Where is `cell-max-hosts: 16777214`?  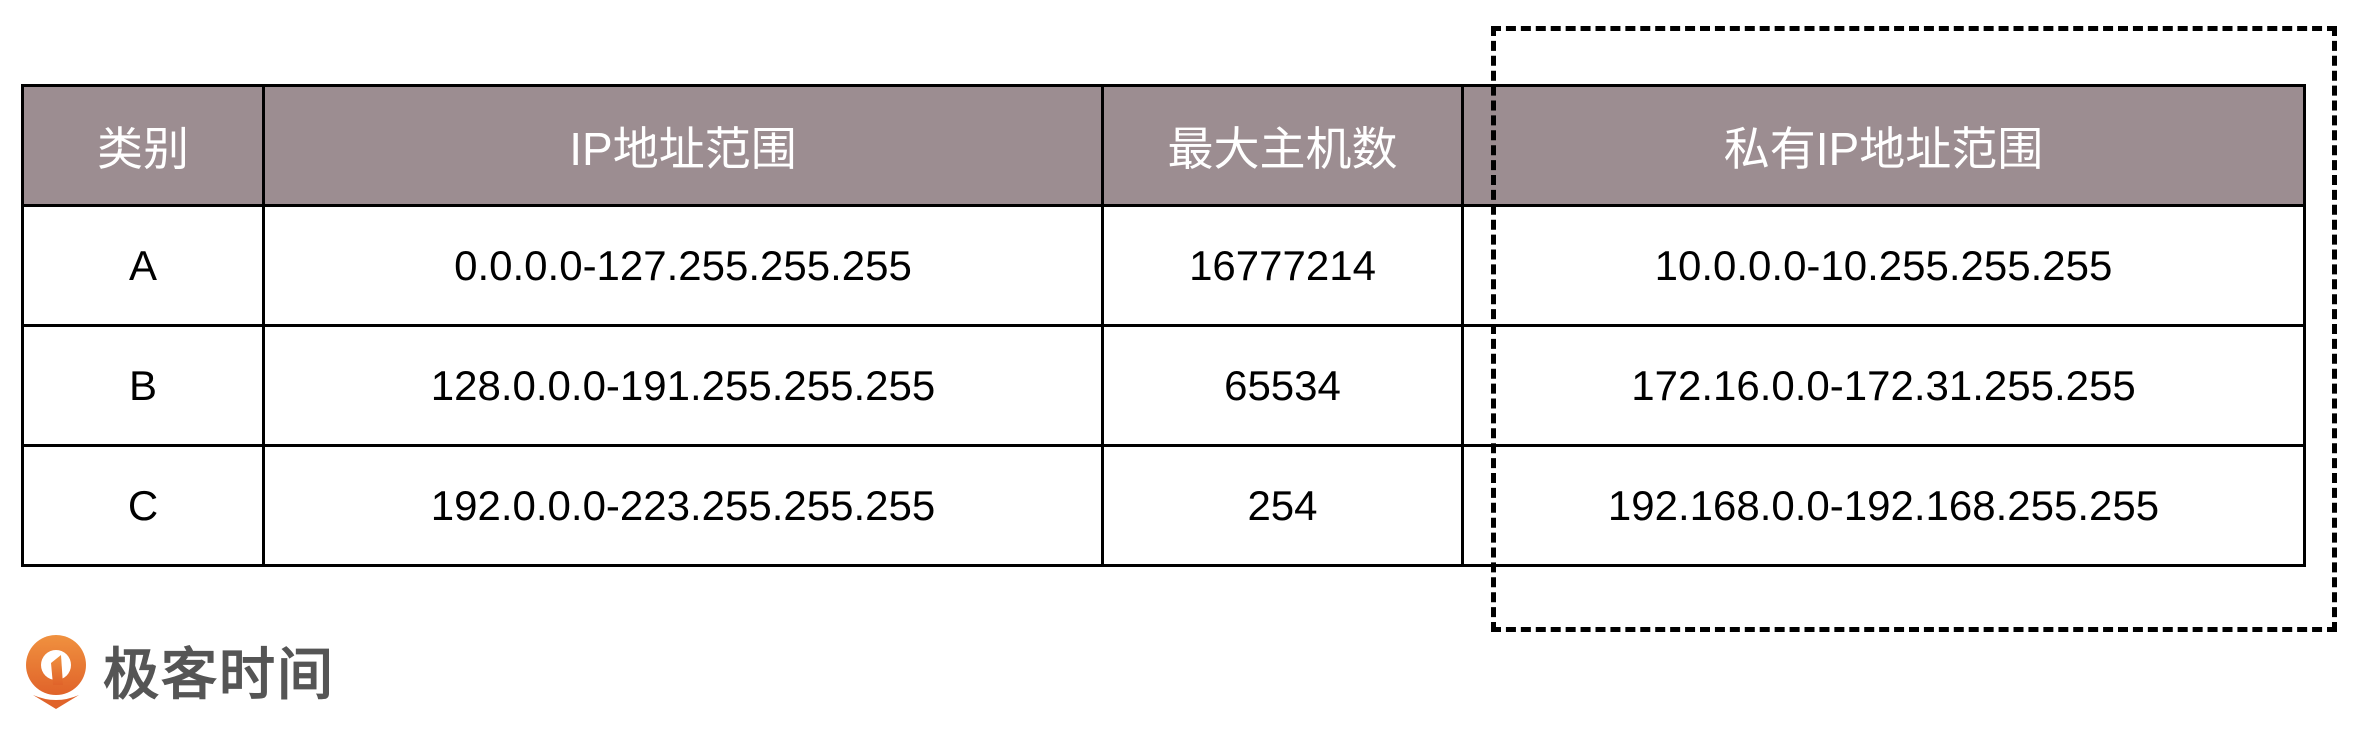
cell-max-hosts: 16777214 is located at coordinates (1282, 265).